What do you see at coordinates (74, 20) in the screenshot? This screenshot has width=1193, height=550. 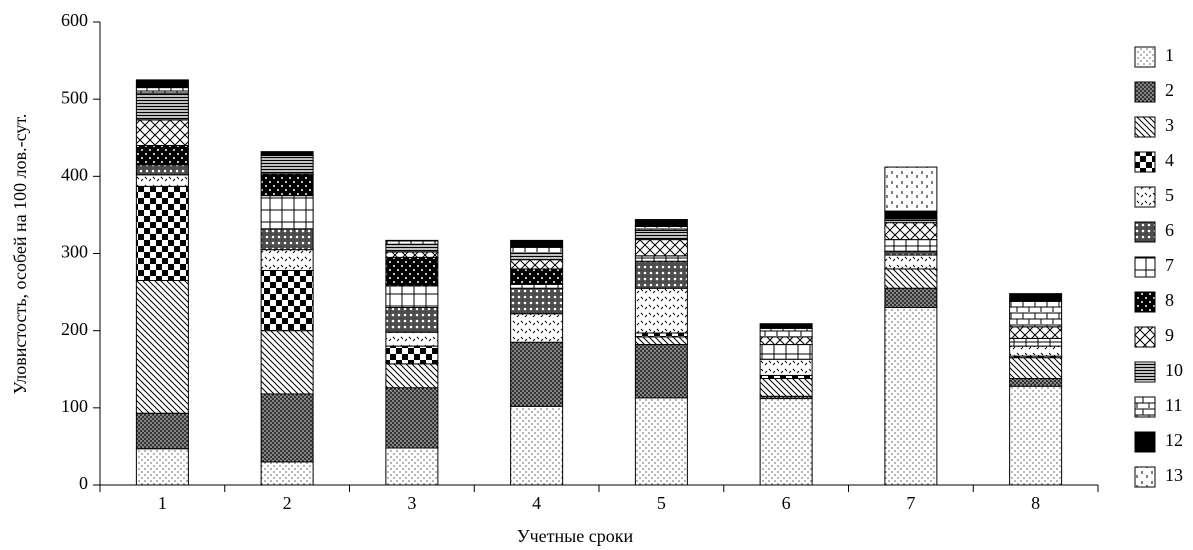 I see `y-tick-label: 600` at bounding box center [74, 20].